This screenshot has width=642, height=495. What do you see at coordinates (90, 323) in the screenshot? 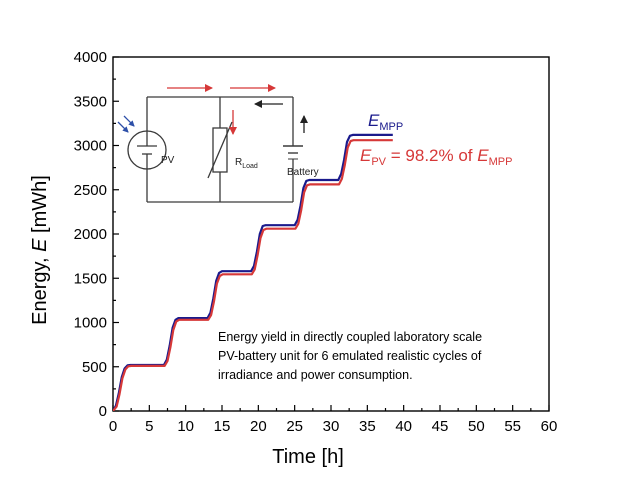
I see `y-tick-label: 1000` at bounding box center [90, 323].